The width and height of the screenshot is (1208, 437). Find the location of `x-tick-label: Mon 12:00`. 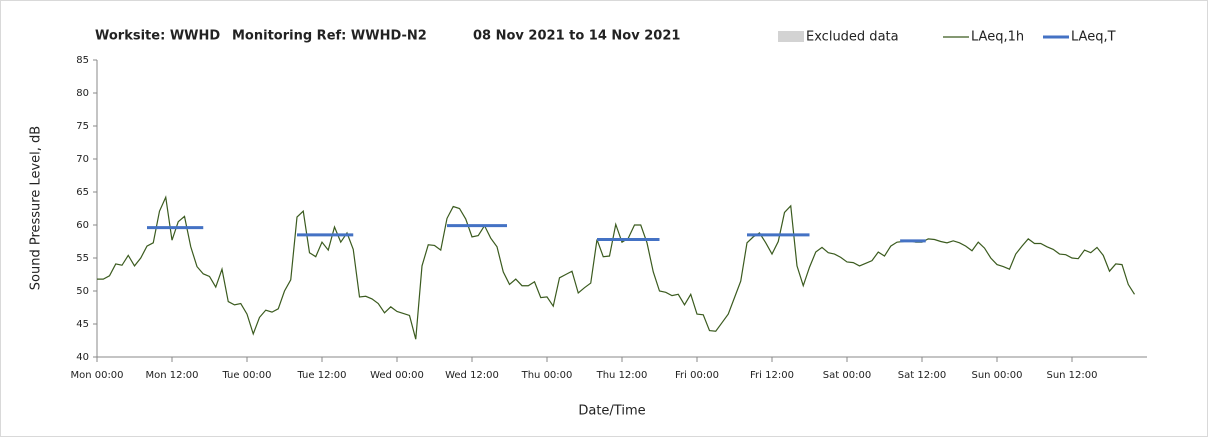

x-tick-label: Mon 12:00 is located at coordinates (171, 375).